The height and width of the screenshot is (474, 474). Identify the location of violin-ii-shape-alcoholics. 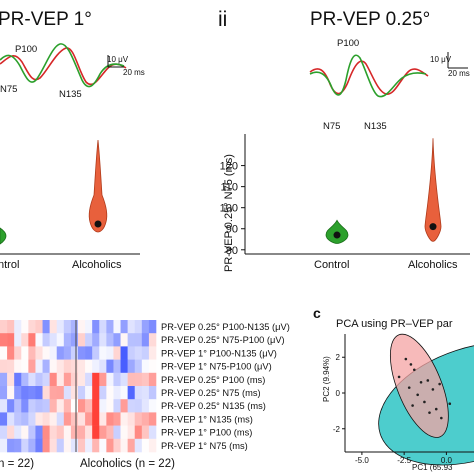
(433, 190).